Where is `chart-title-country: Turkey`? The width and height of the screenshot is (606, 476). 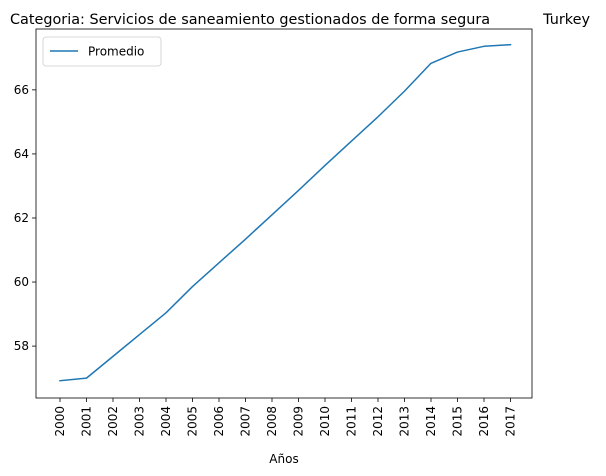
chart-title-country: Turkey is located at coordinates (566, 20).